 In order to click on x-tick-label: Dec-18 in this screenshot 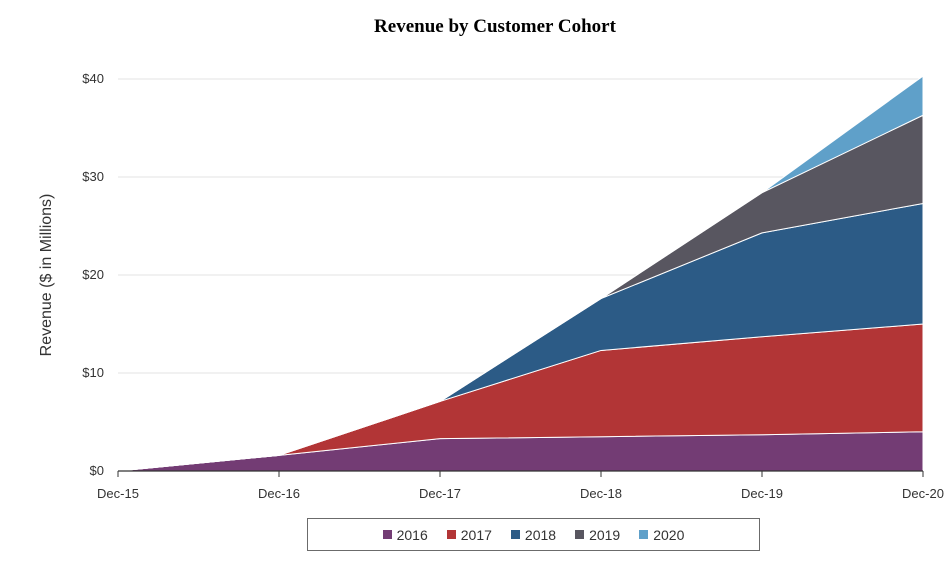, I will do `click(601, 493)`.